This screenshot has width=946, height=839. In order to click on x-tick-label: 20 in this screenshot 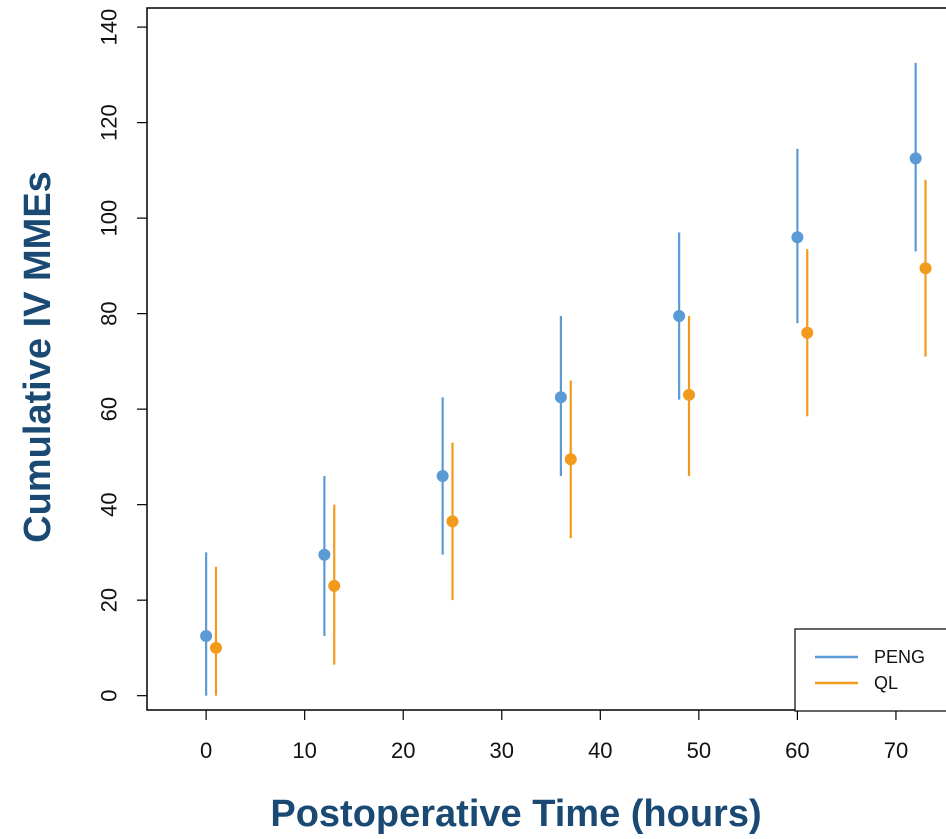, I will do `click(403, 750)`.